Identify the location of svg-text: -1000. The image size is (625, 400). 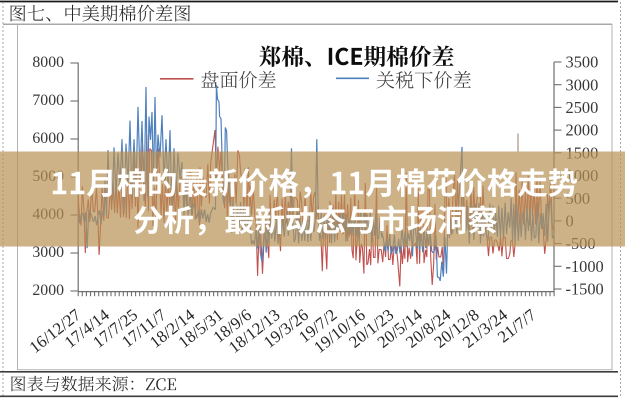
(585, 266).